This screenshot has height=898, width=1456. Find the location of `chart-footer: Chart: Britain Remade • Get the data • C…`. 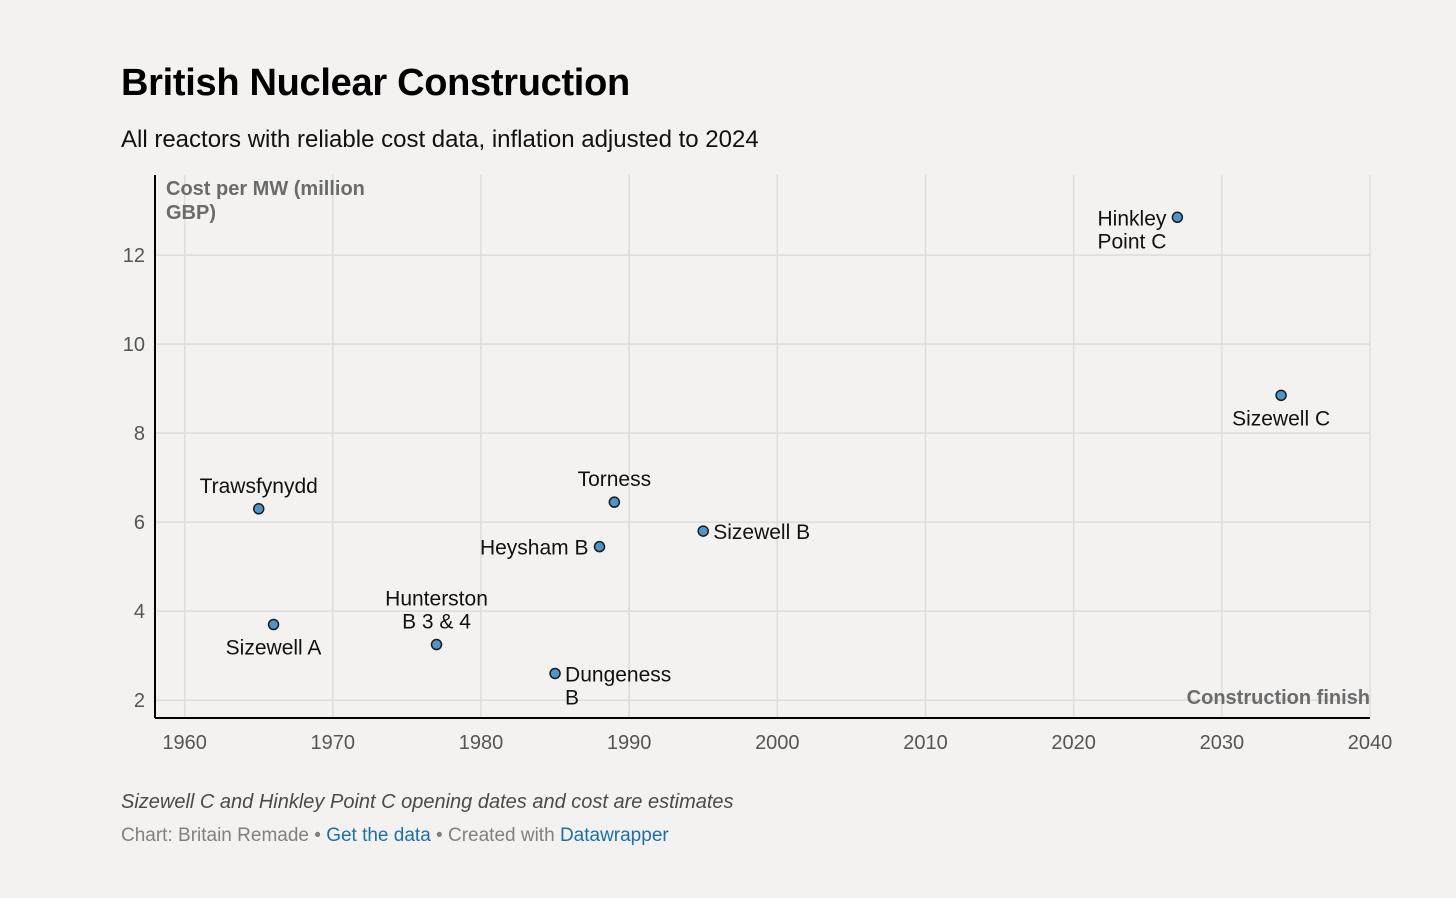

chart-footer: Chart: Britain Remade • Get the data • C… is located at coordinates (395, 836).